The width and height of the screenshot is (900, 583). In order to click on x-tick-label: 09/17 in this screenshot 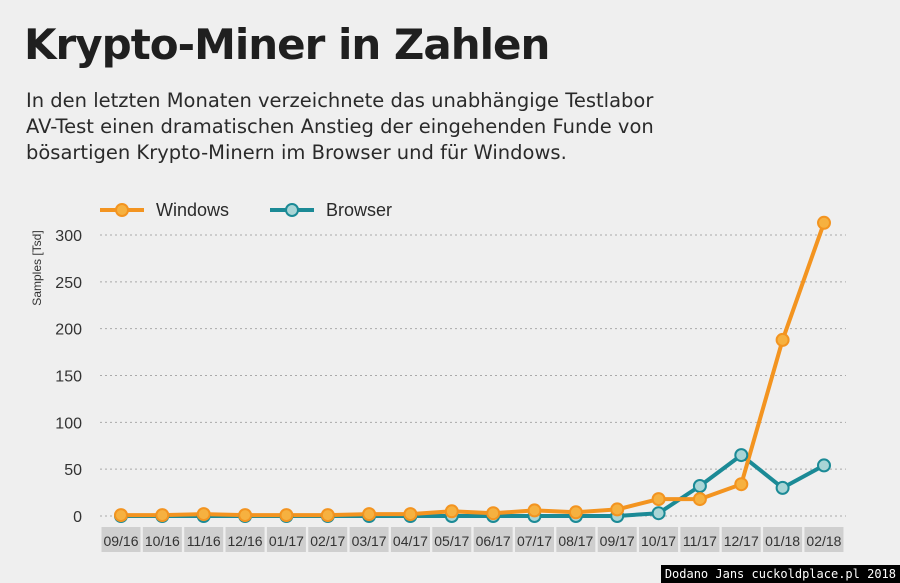, I will do `click(617, 541)`.